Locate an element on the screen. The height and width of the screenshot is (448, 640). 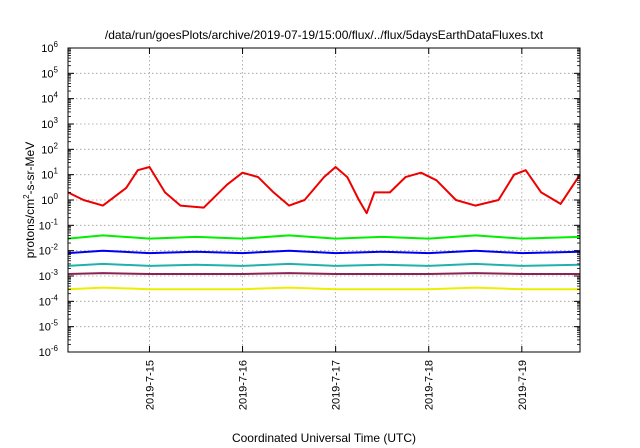
x-tick-label: 2019-7-15 is located at coordinates (150, 385).